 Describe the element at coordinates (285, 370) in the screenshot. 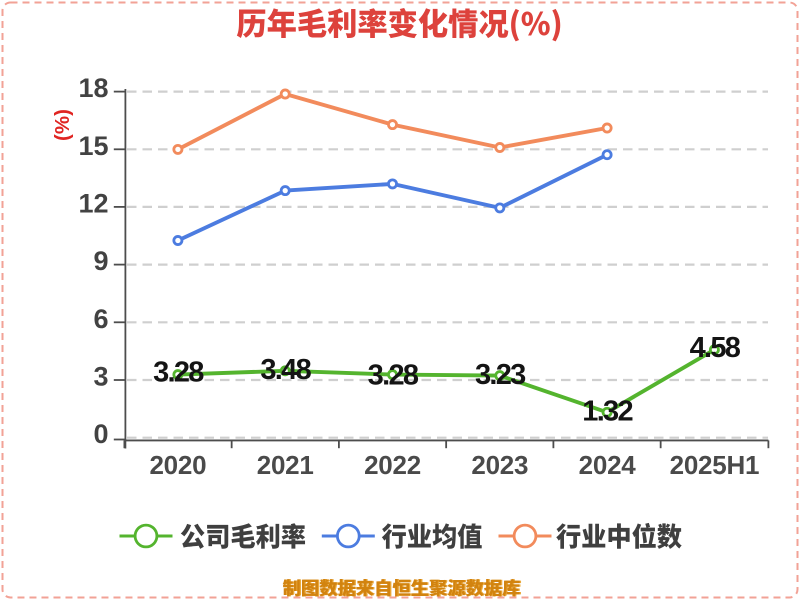

I see `svg-text: 3.48` at that location.